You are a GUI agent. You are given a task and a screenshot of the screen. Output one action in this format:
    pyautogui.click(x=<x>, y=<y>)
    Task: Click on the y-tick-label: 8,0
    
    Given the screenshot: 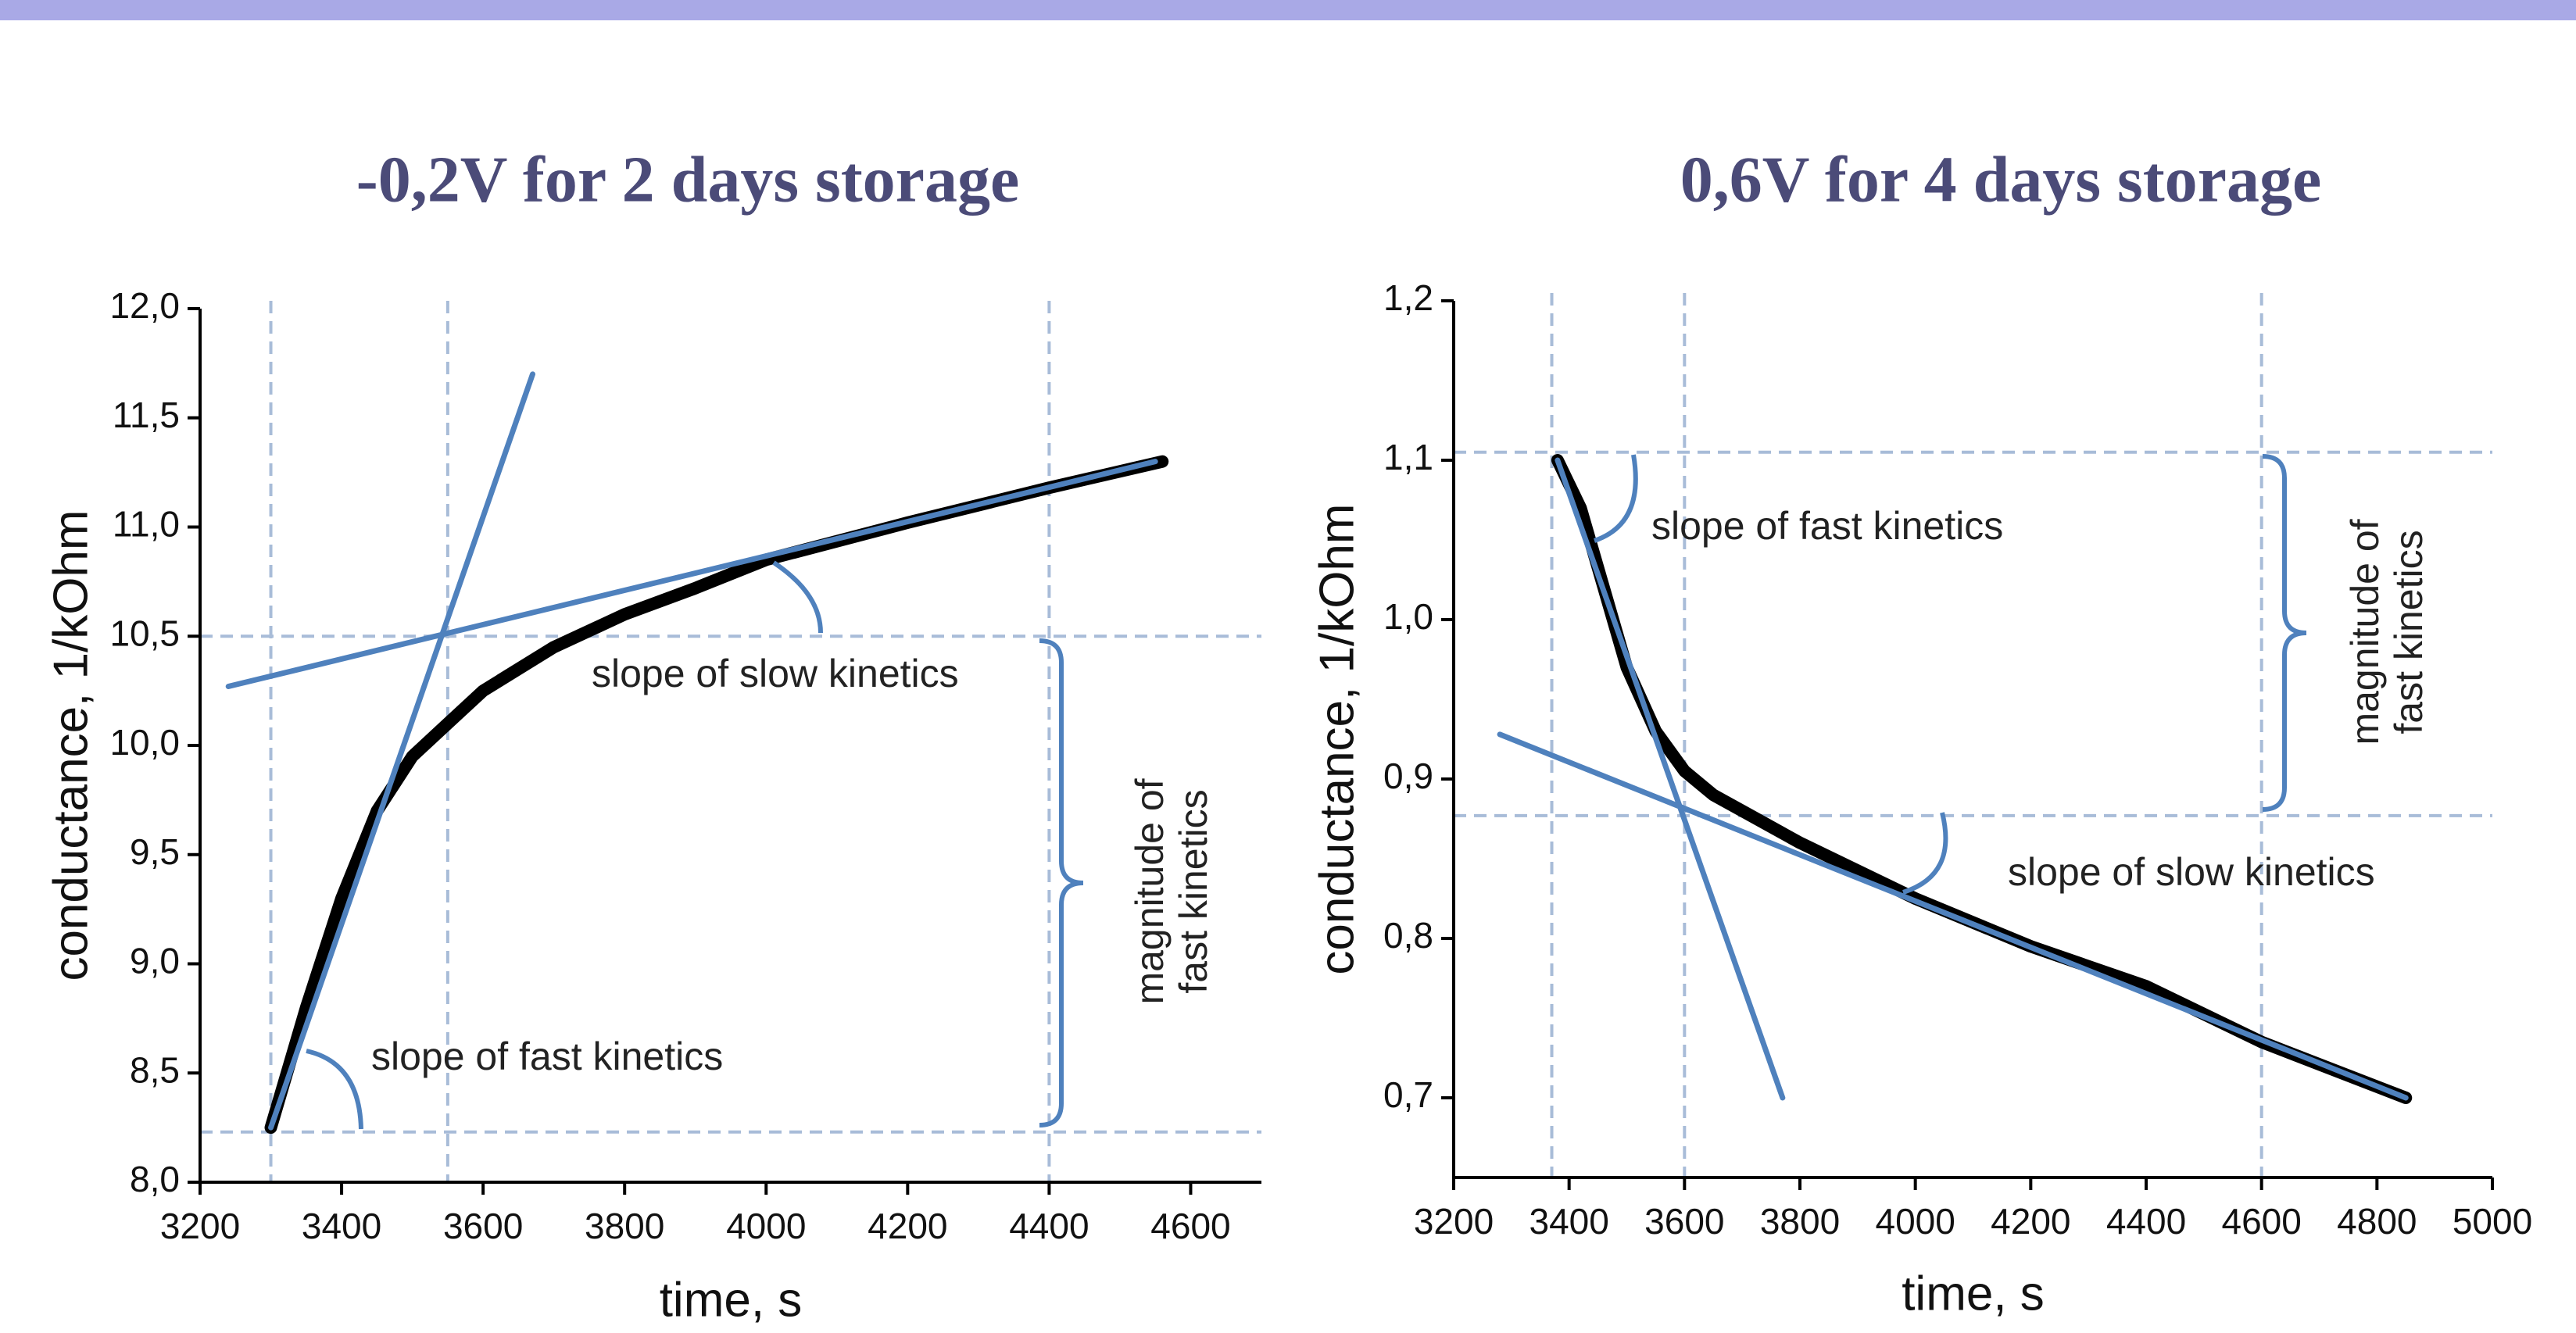 What is the action you would take?
    pyautogui.click(x=155, y=1179)
    